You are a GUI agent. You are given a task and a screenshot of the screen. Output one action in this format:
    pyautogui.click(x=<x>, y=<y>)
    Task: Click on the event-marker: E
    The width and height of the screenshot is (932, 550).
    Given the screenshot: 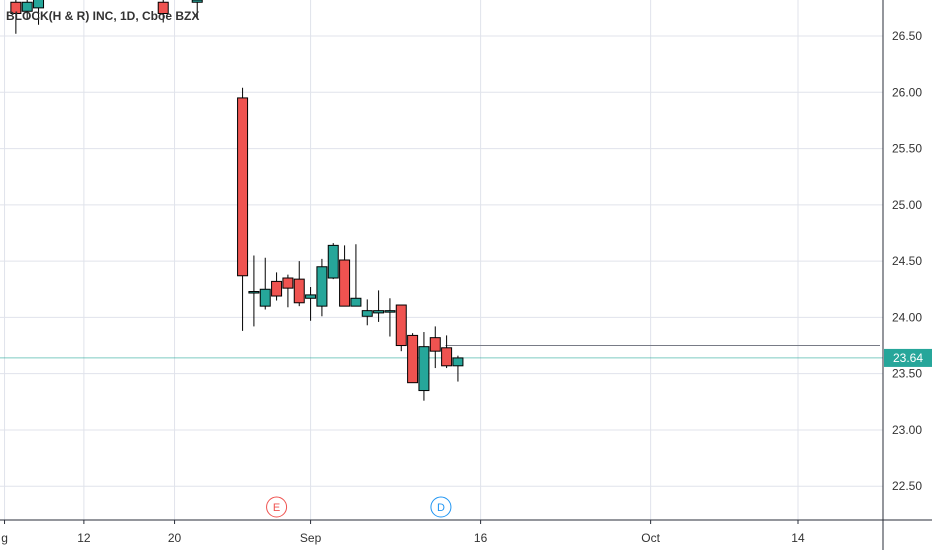 What is the action you would take?
    pyautogui.click(x=277, y=507)
    